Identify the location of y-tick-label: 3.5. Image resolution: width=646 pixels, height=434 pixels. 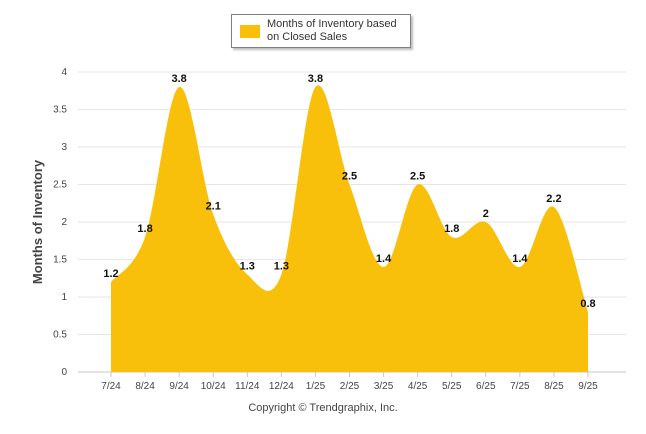
(60, 110).